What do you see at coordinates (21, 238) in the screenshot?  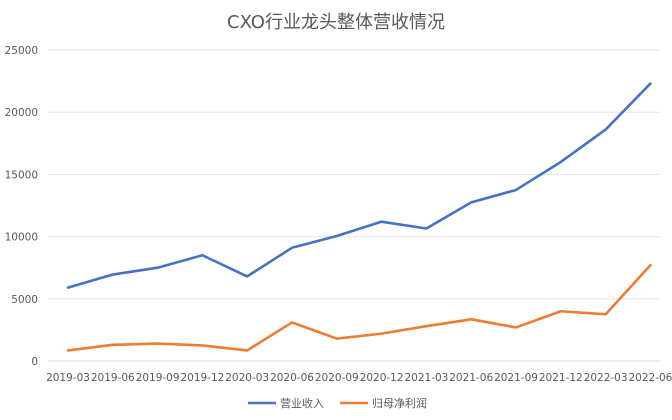 I see `y-tick-label: 10000` at bounding box center [21, 238].